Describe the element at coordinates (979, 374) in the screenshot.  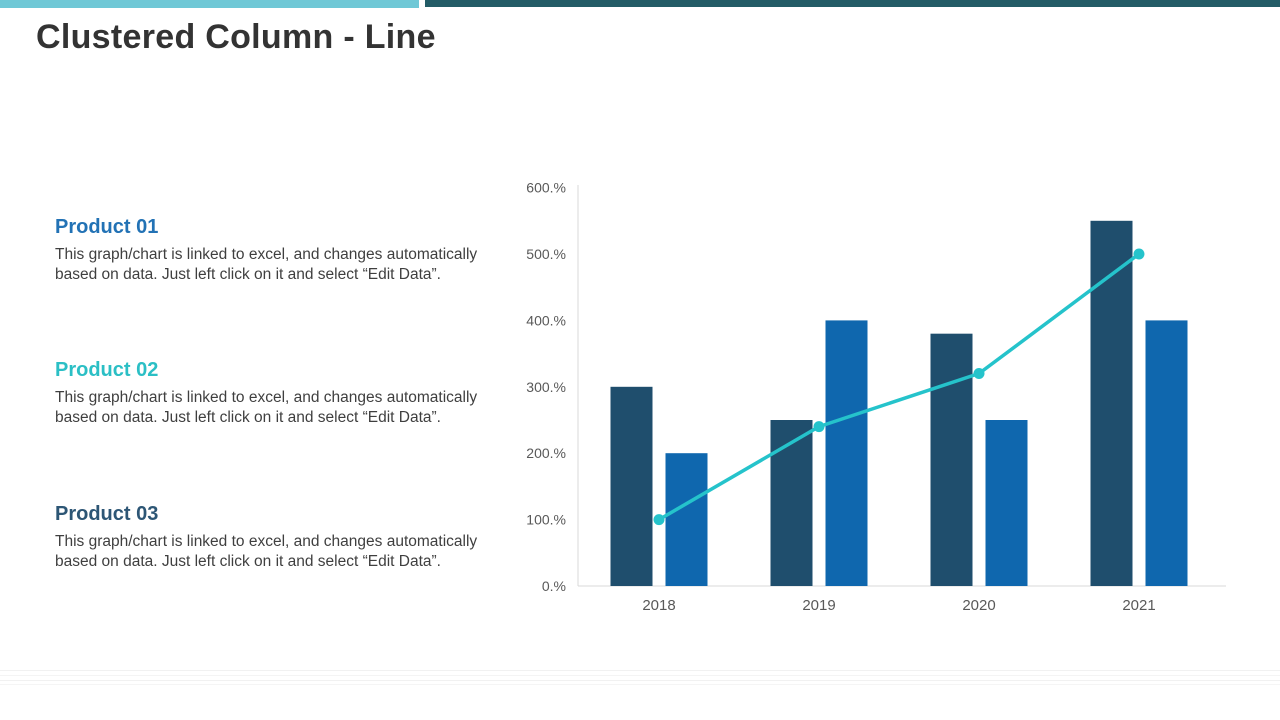
I see `line-marker-2020` at that location.